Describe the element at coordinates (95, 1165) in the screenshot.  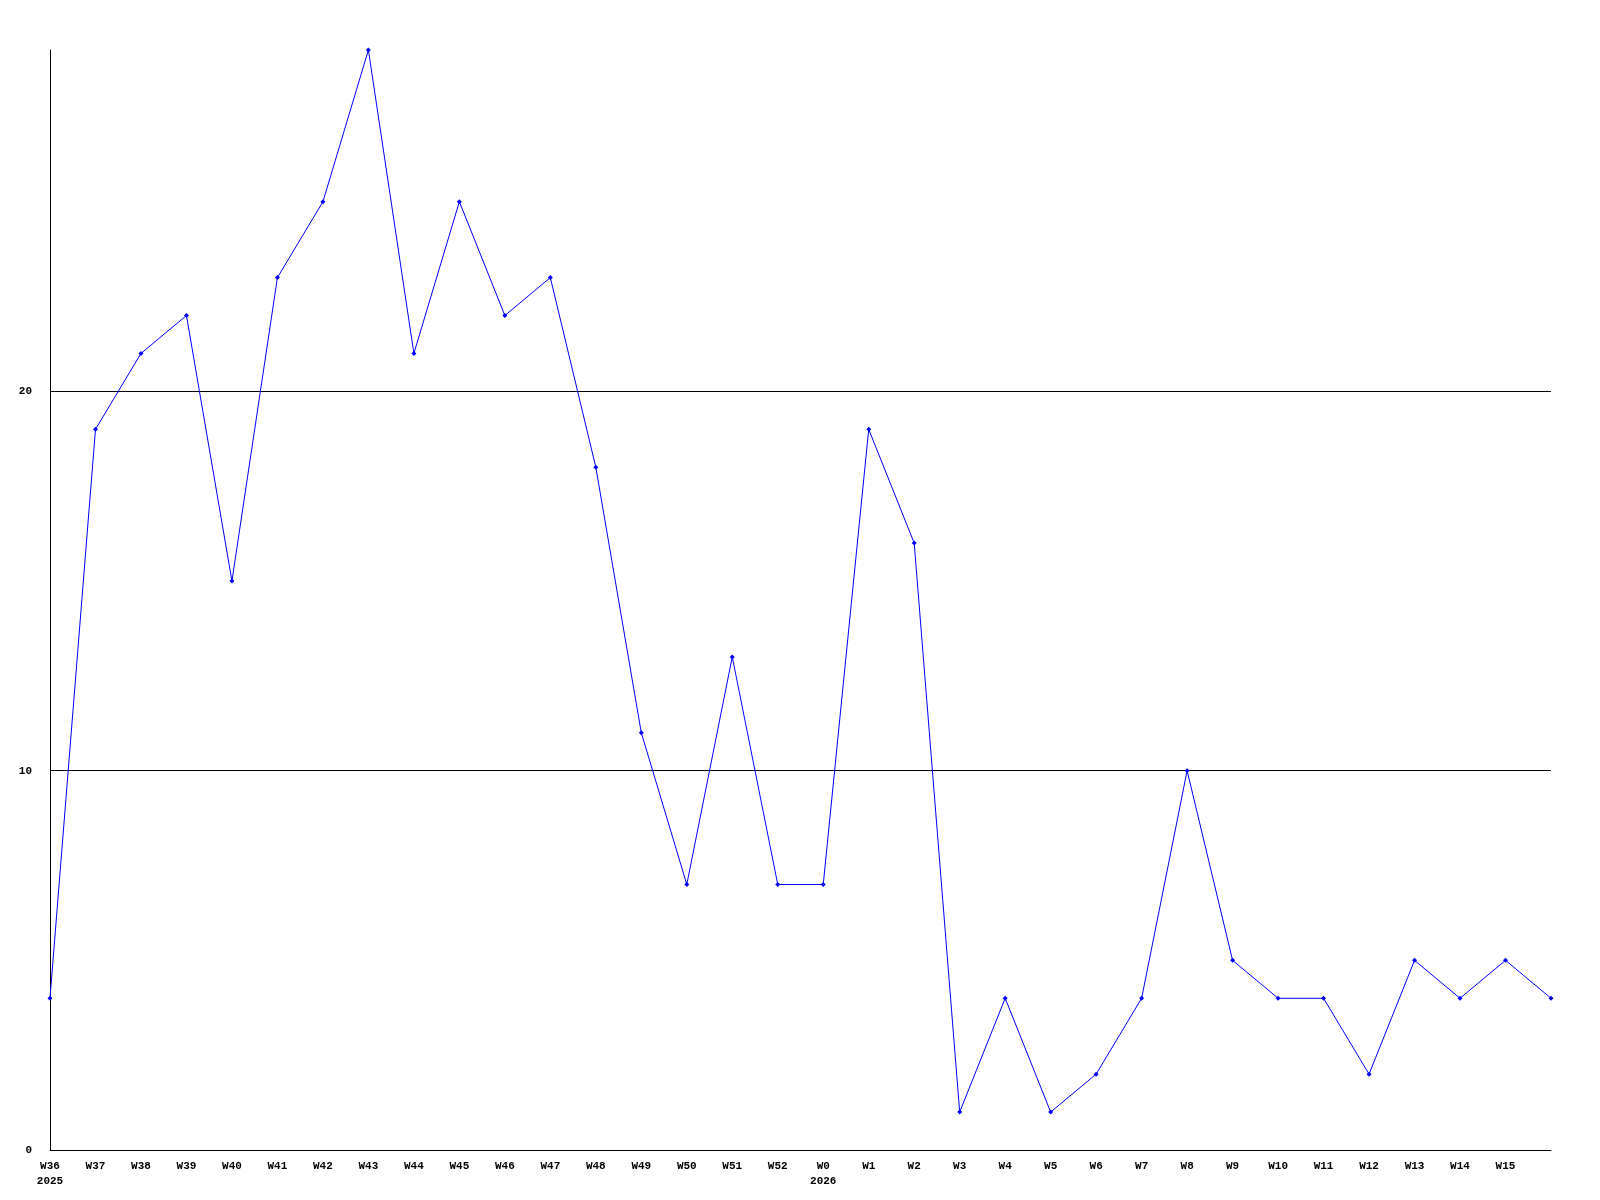
I see `x-tick-label: W37` at that location.